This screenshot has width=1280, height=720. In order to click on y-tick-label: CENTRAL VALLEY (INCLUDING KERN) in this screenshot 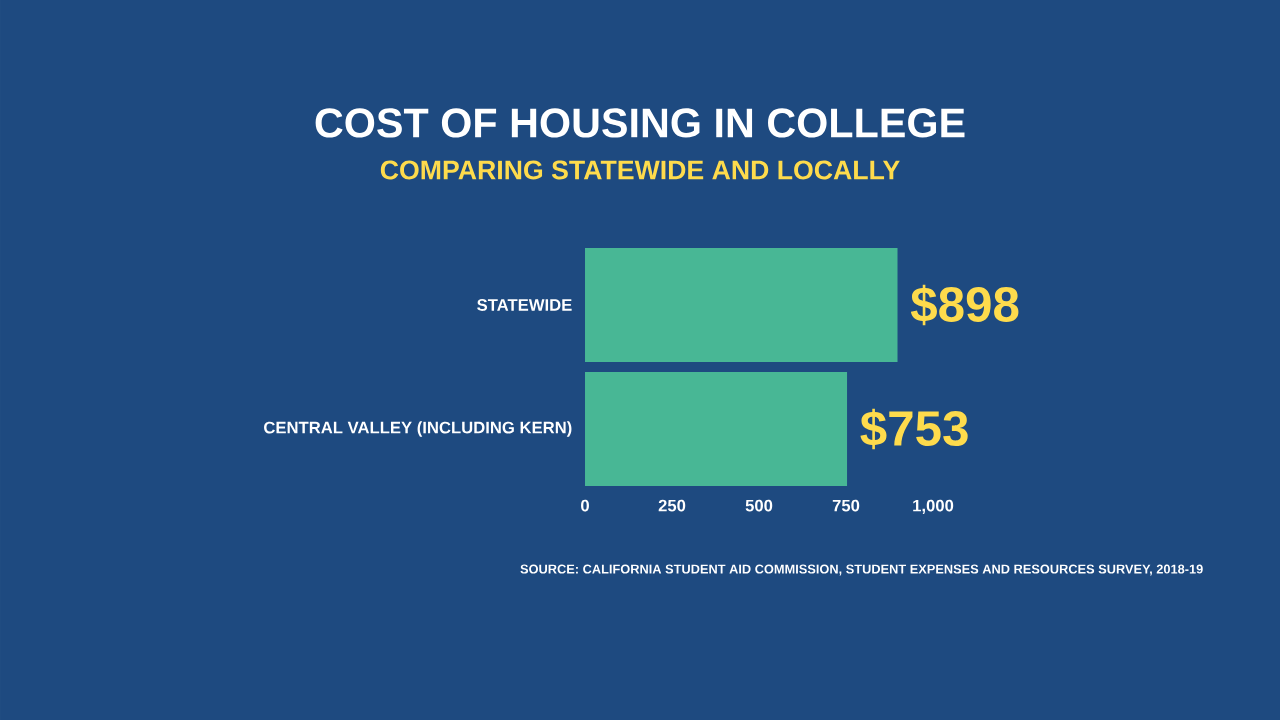, I will do `click(418, 429)`.